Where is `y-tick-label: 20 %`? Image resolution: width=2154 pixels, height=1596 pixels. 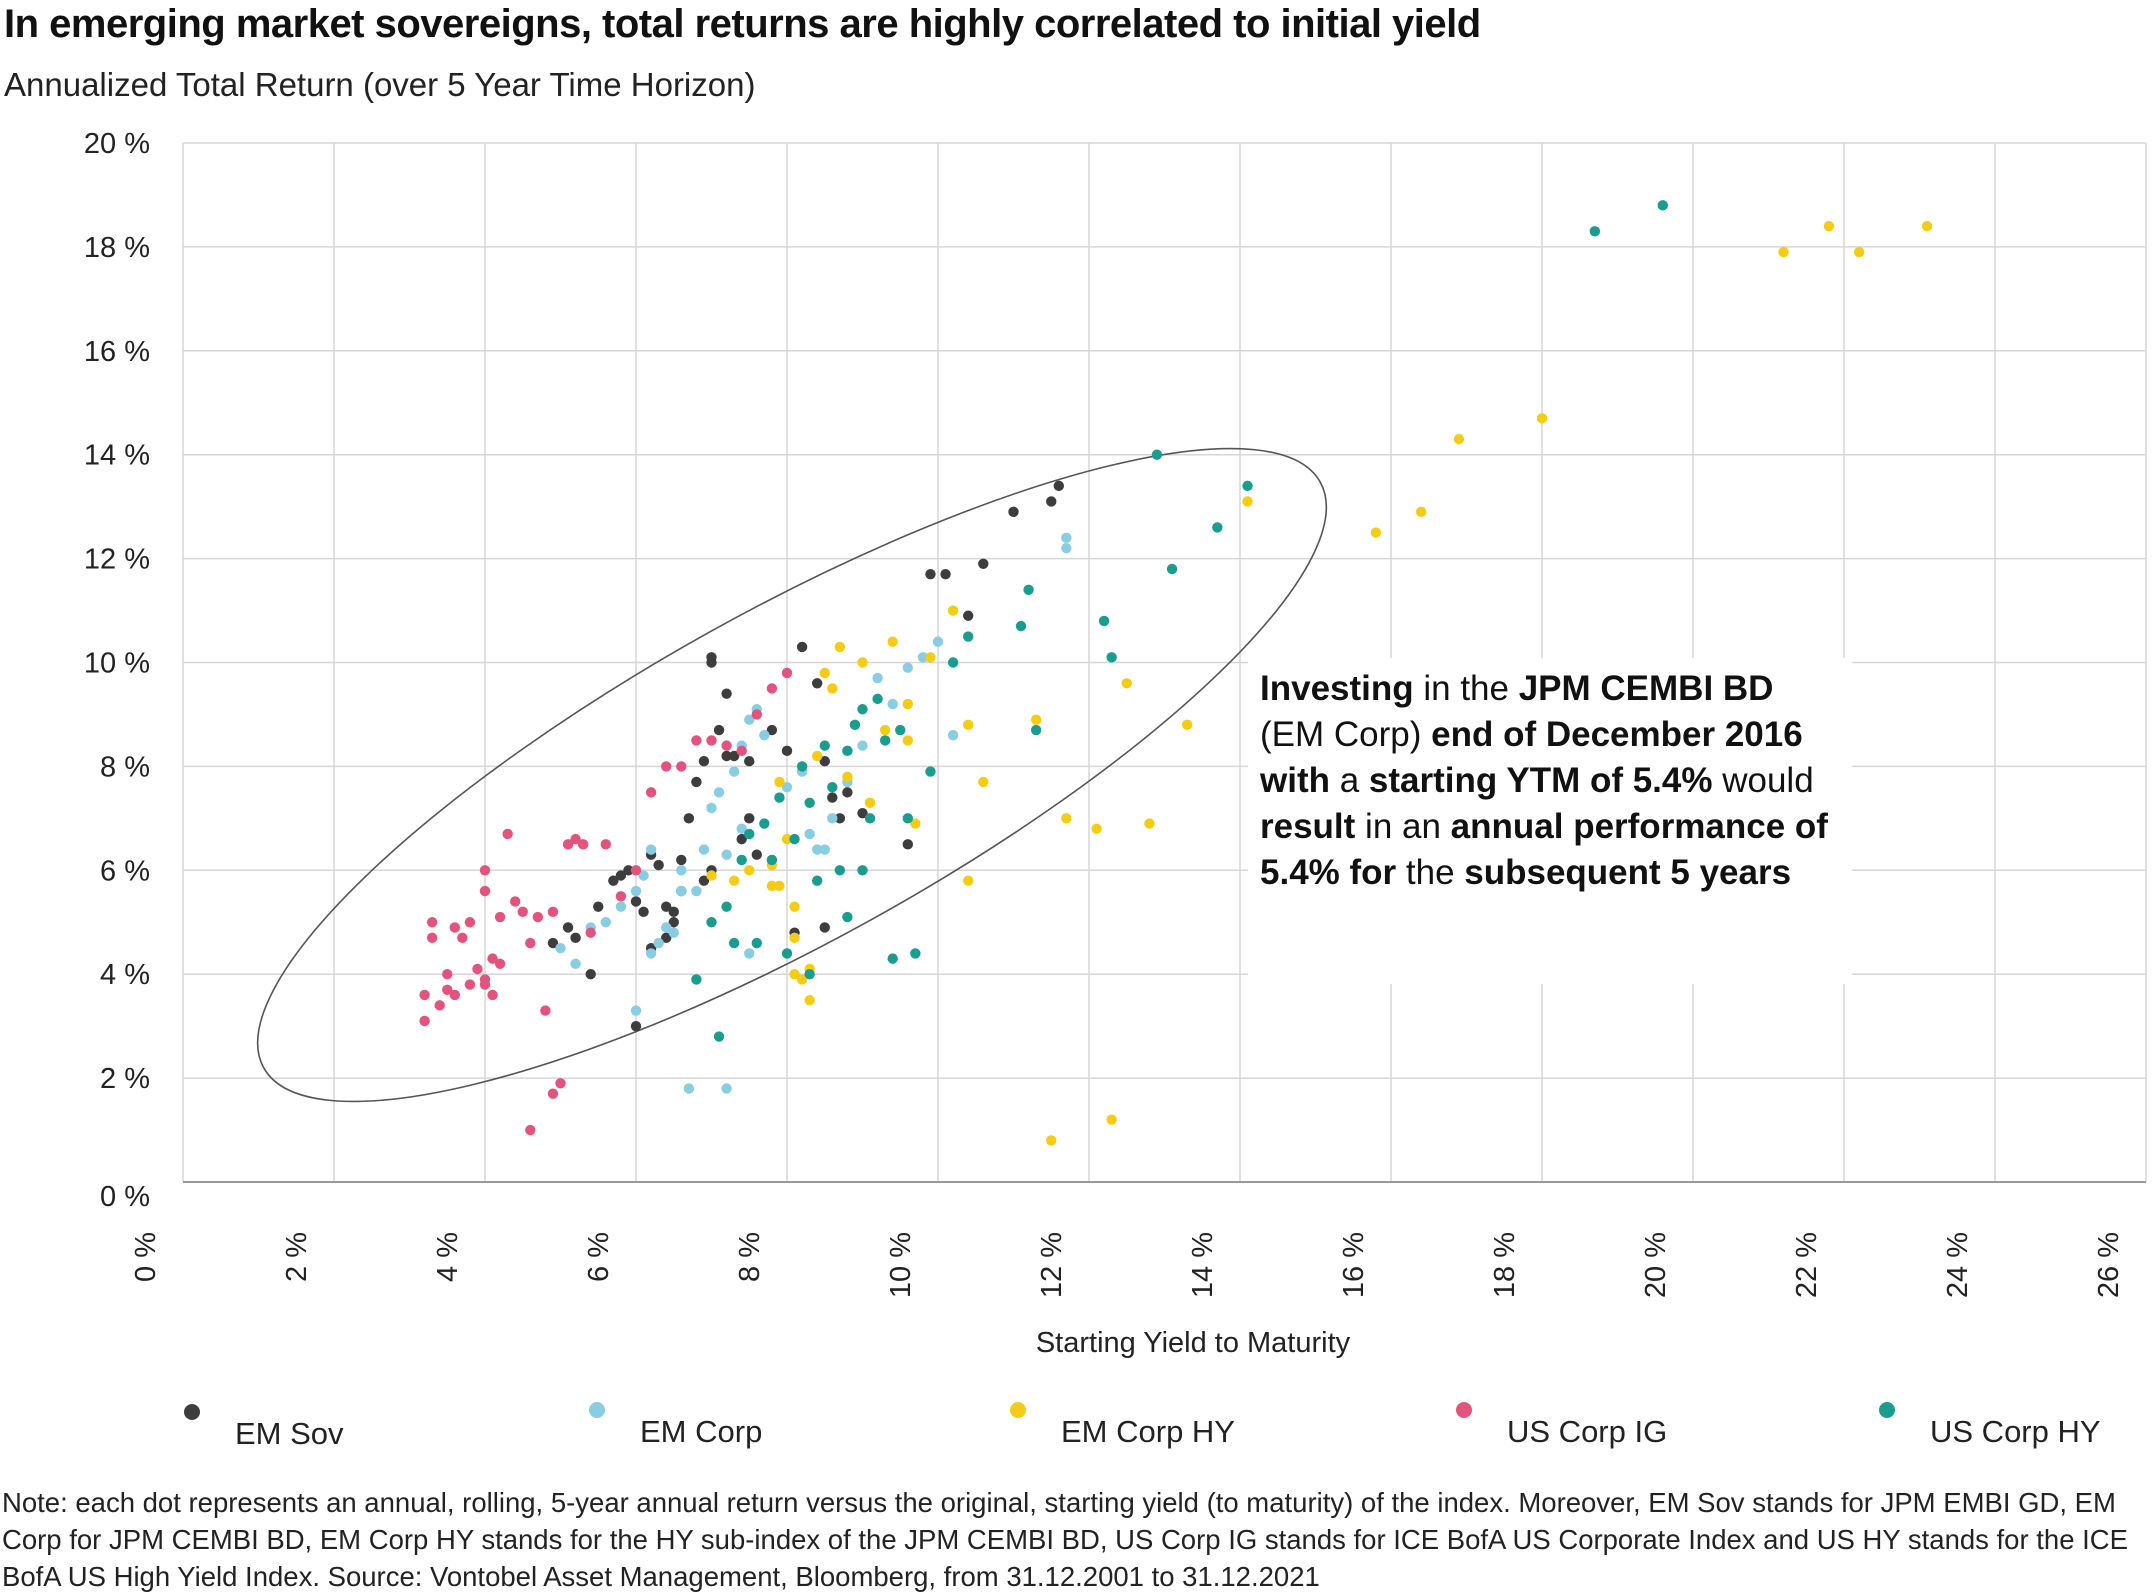 y-tick-label: 20 % is located at coordinates (117, 144).